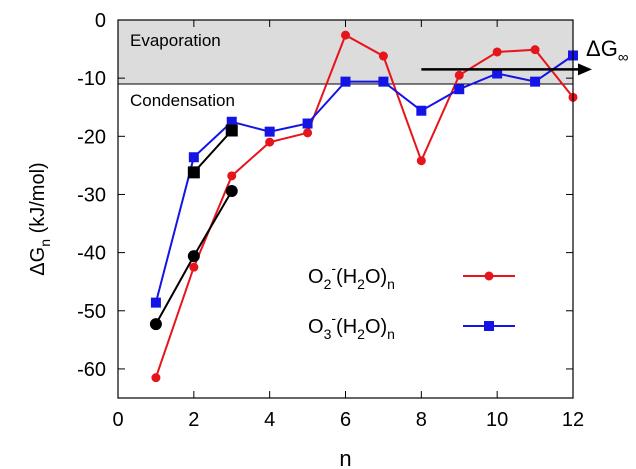 The image size is (636, 469). Describe the element at coordinates (623, 57) in the screenshot. I see `delta-g-inf-sub: ∞` at that location.